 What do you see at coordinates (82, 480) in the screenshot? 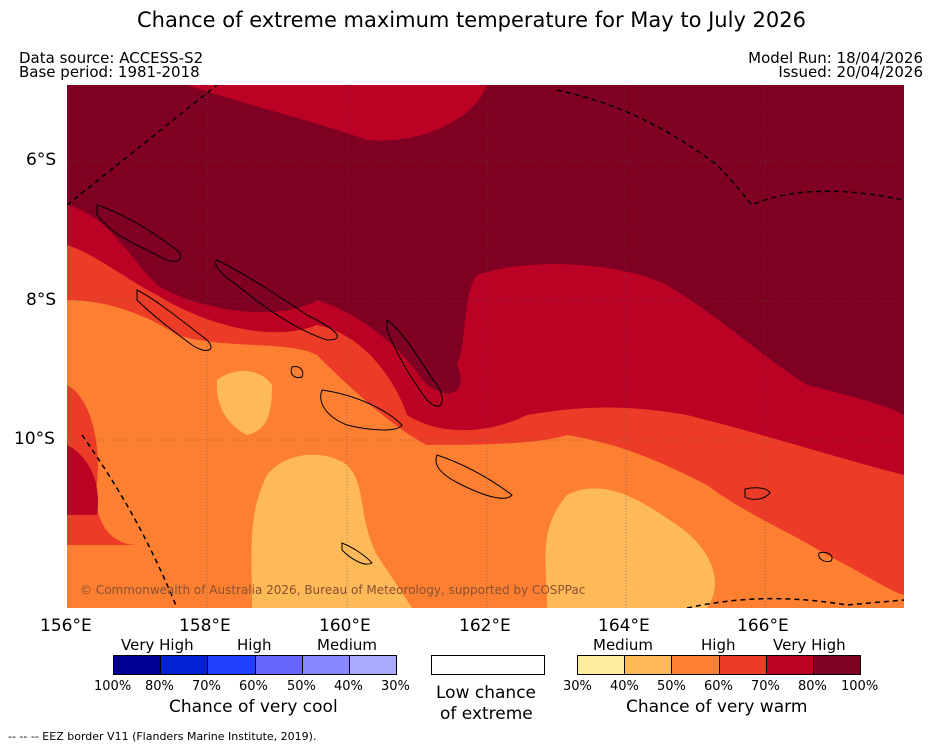
I see `zone-70-80-west` at bounding box center [82, 480].